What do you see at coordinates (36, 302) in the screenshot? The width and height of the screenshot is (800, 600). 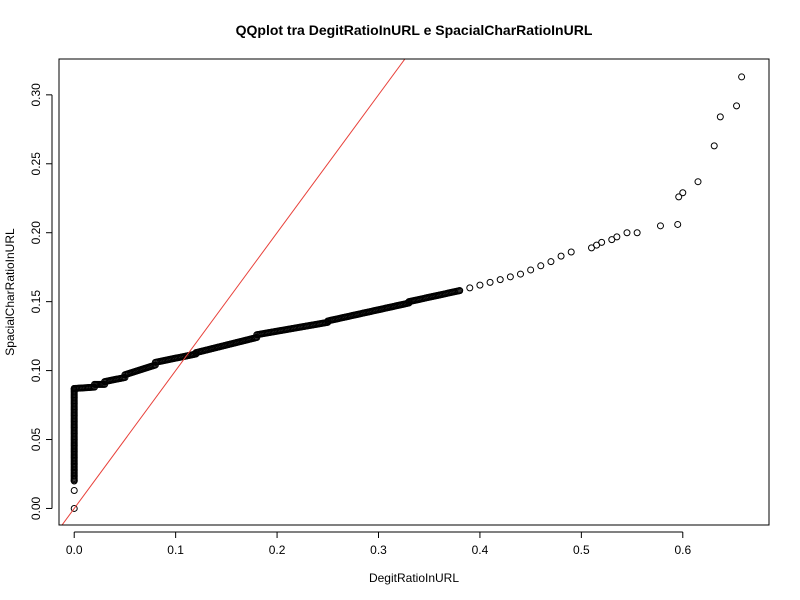 I see `y-tick-label: 0.15` at bounding box center [36, 302].